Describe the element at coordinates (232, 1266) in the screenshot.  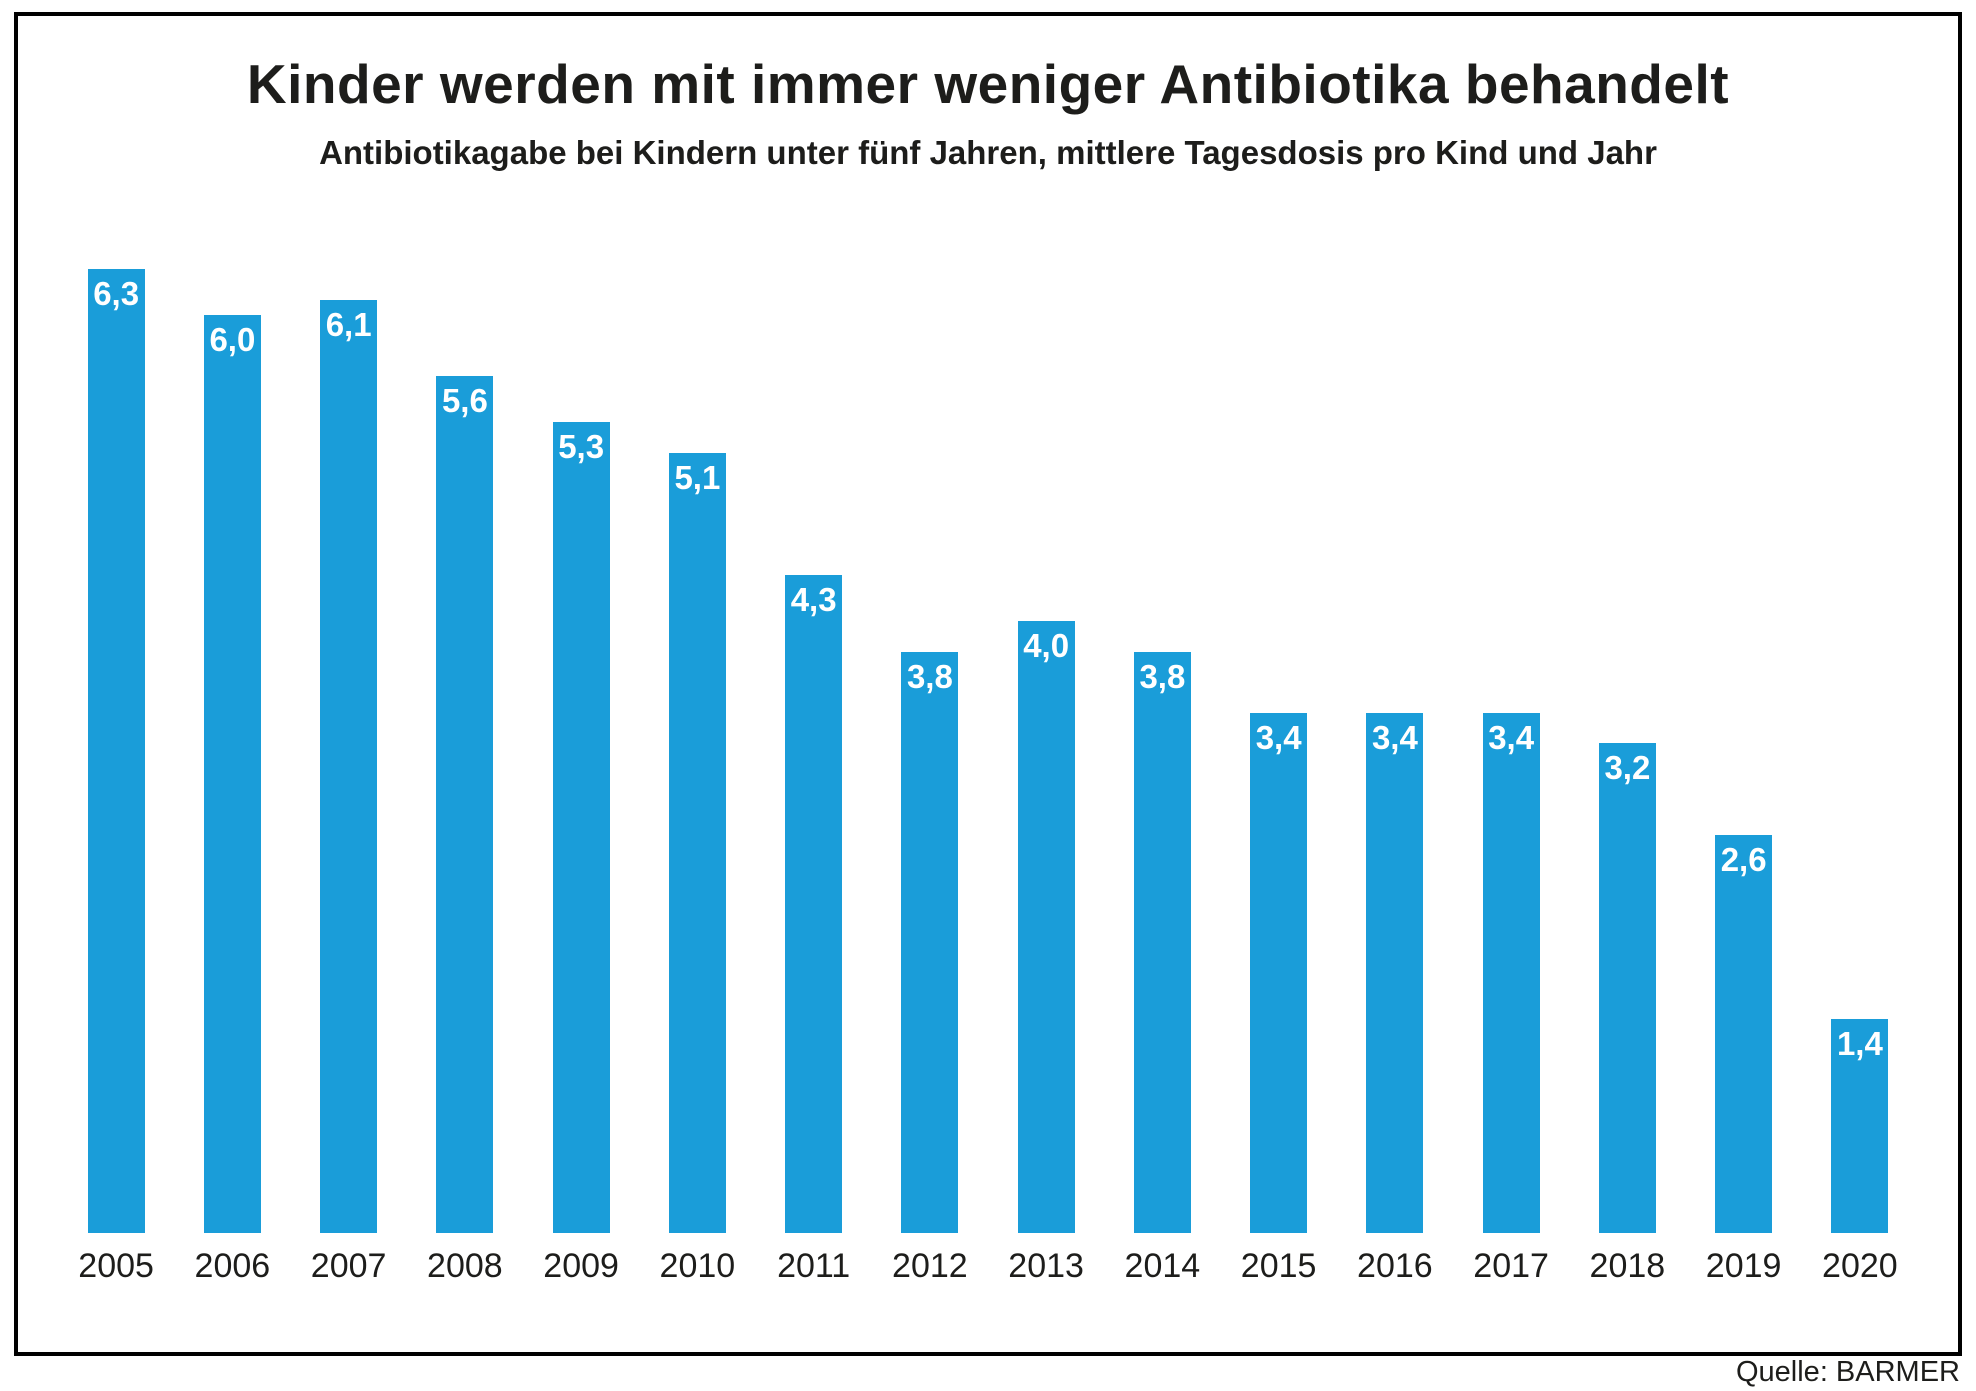
I see `x-tick-label: 2006` at that location.